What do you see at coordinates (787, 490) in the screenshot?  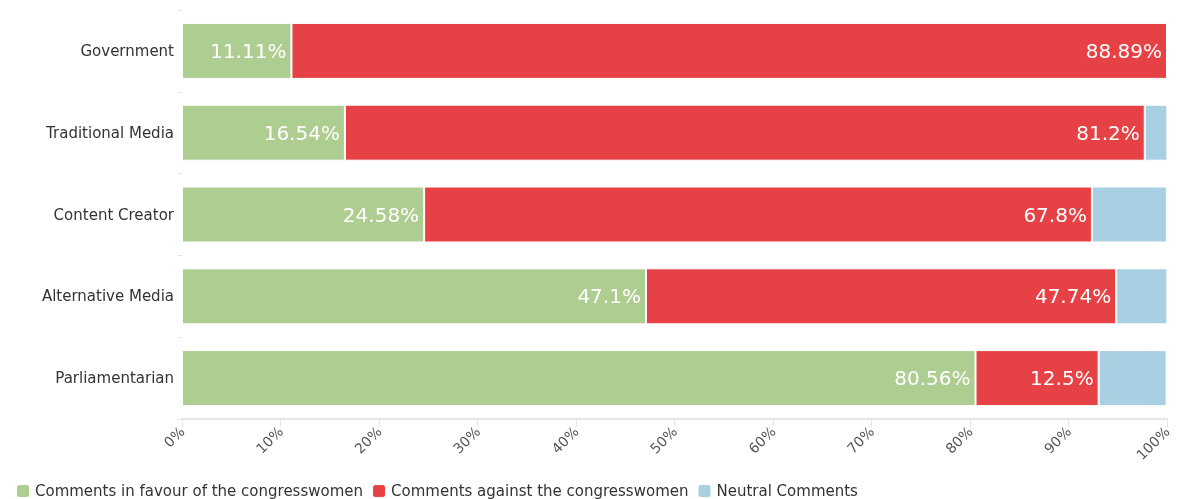 I see `legend-label: Neutral Comments` at bounding box center [787, 490].